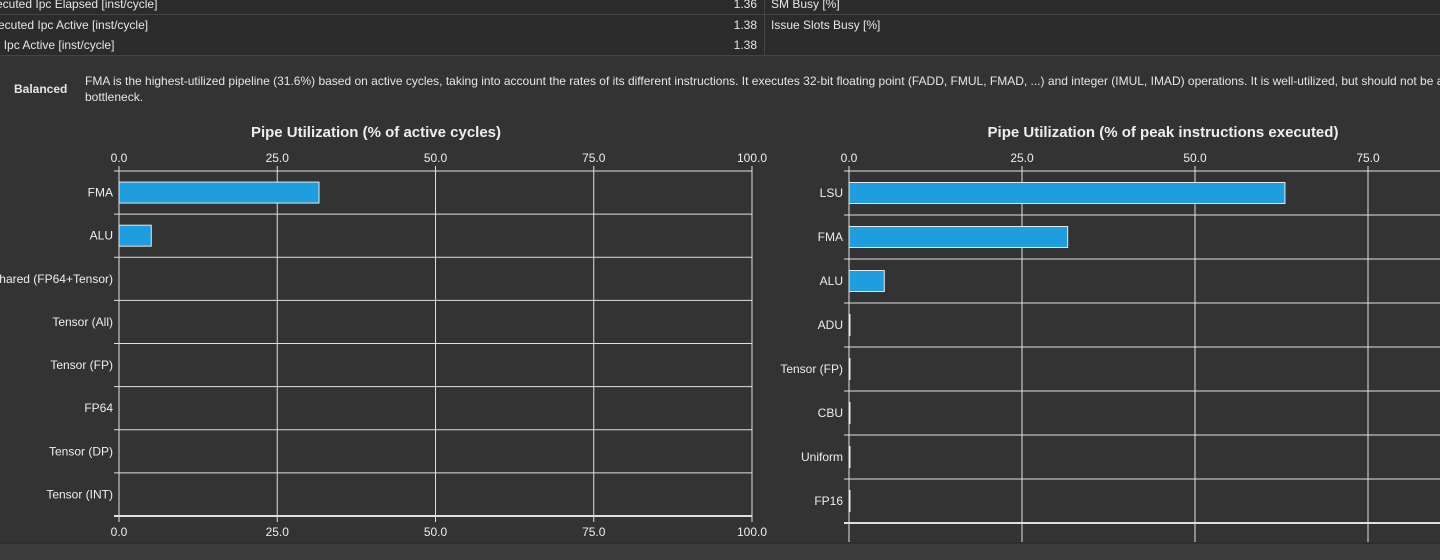  What do you see at coordinates (752, 158) in the screenshot?
I see `x-tick-label: 100.0` at bounding box center [752, 158].